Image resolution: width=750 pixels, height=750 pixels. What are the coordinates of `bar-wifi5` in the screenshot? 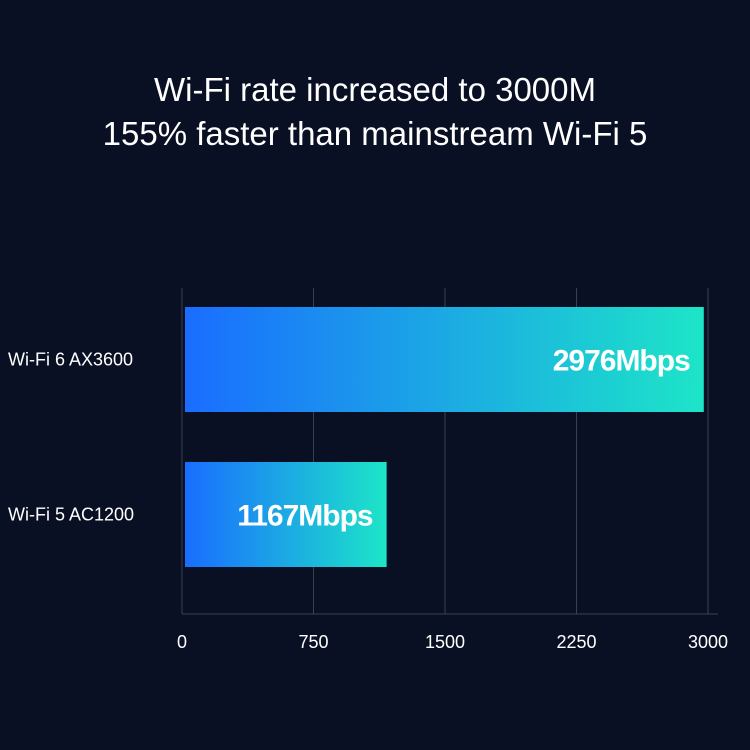 It's located at (286, 514).